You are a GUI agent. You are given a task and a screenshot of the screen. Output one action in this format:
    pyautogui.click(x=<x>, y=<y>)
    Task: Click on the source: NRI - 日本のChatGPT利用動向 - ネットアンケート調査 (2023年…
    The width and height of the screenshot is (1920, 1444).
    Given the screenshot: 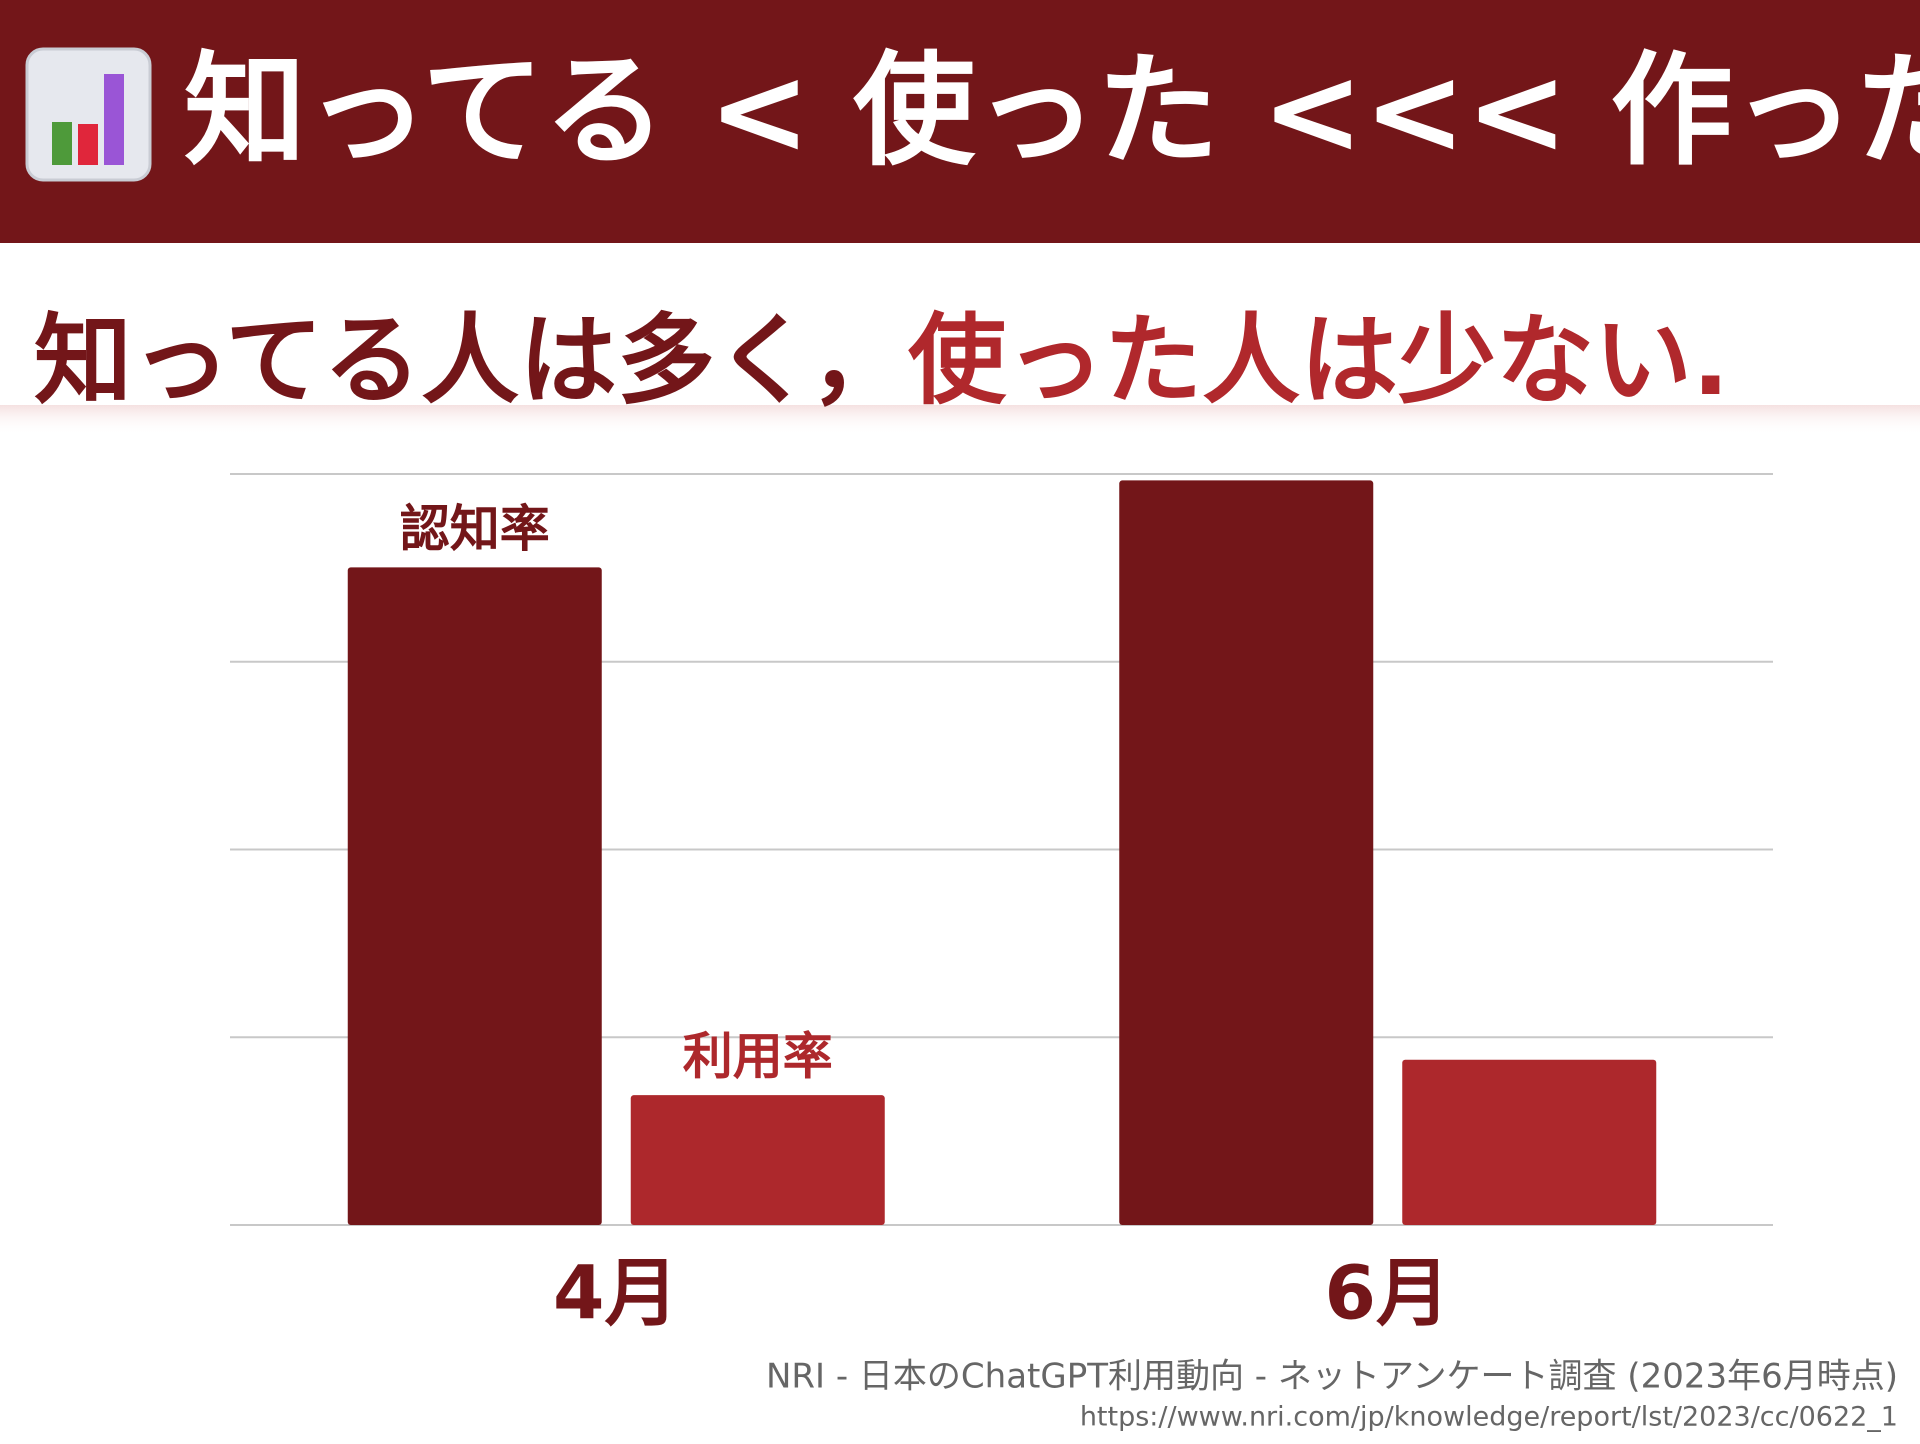 What is the action you would take?
    pyautogui.click(x=1332, y=1377)
    